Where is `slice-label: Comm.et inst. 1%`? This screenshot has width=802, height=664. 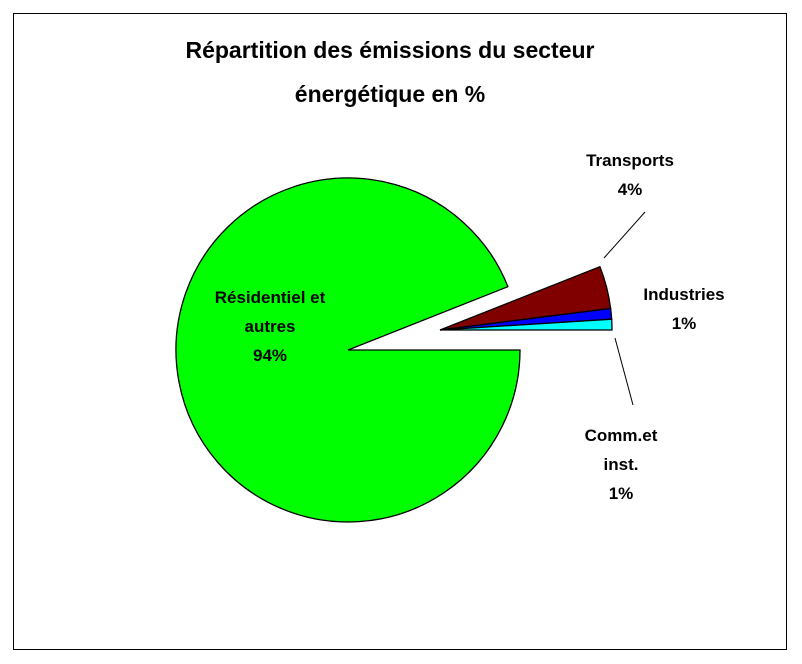
slice-label: Comm.et inst. 1% is located at coordinates (621, 464).